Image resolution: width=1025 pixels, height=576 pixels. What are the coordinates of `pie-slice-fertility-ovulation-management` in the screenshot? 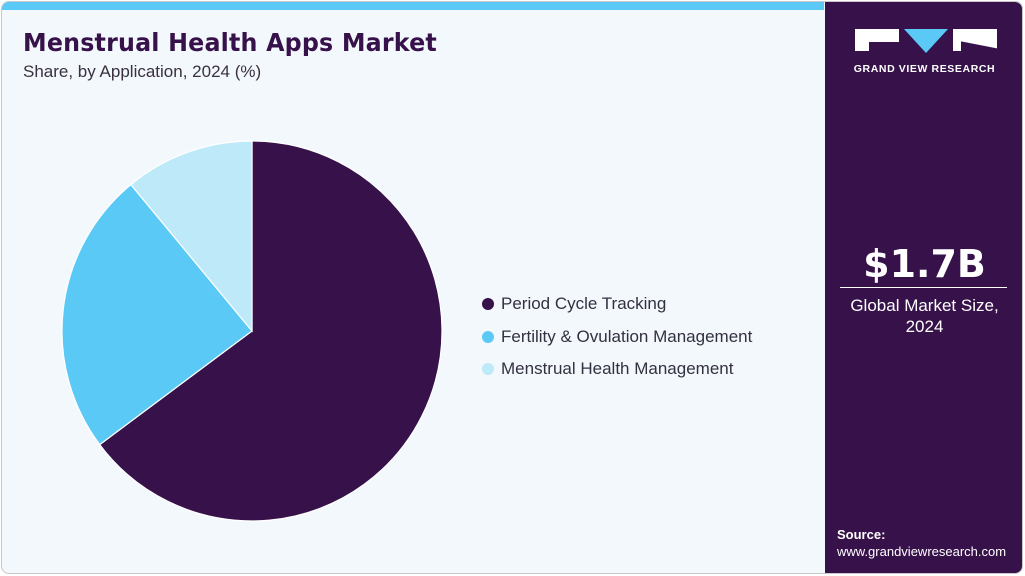 It's located at (157, 314).